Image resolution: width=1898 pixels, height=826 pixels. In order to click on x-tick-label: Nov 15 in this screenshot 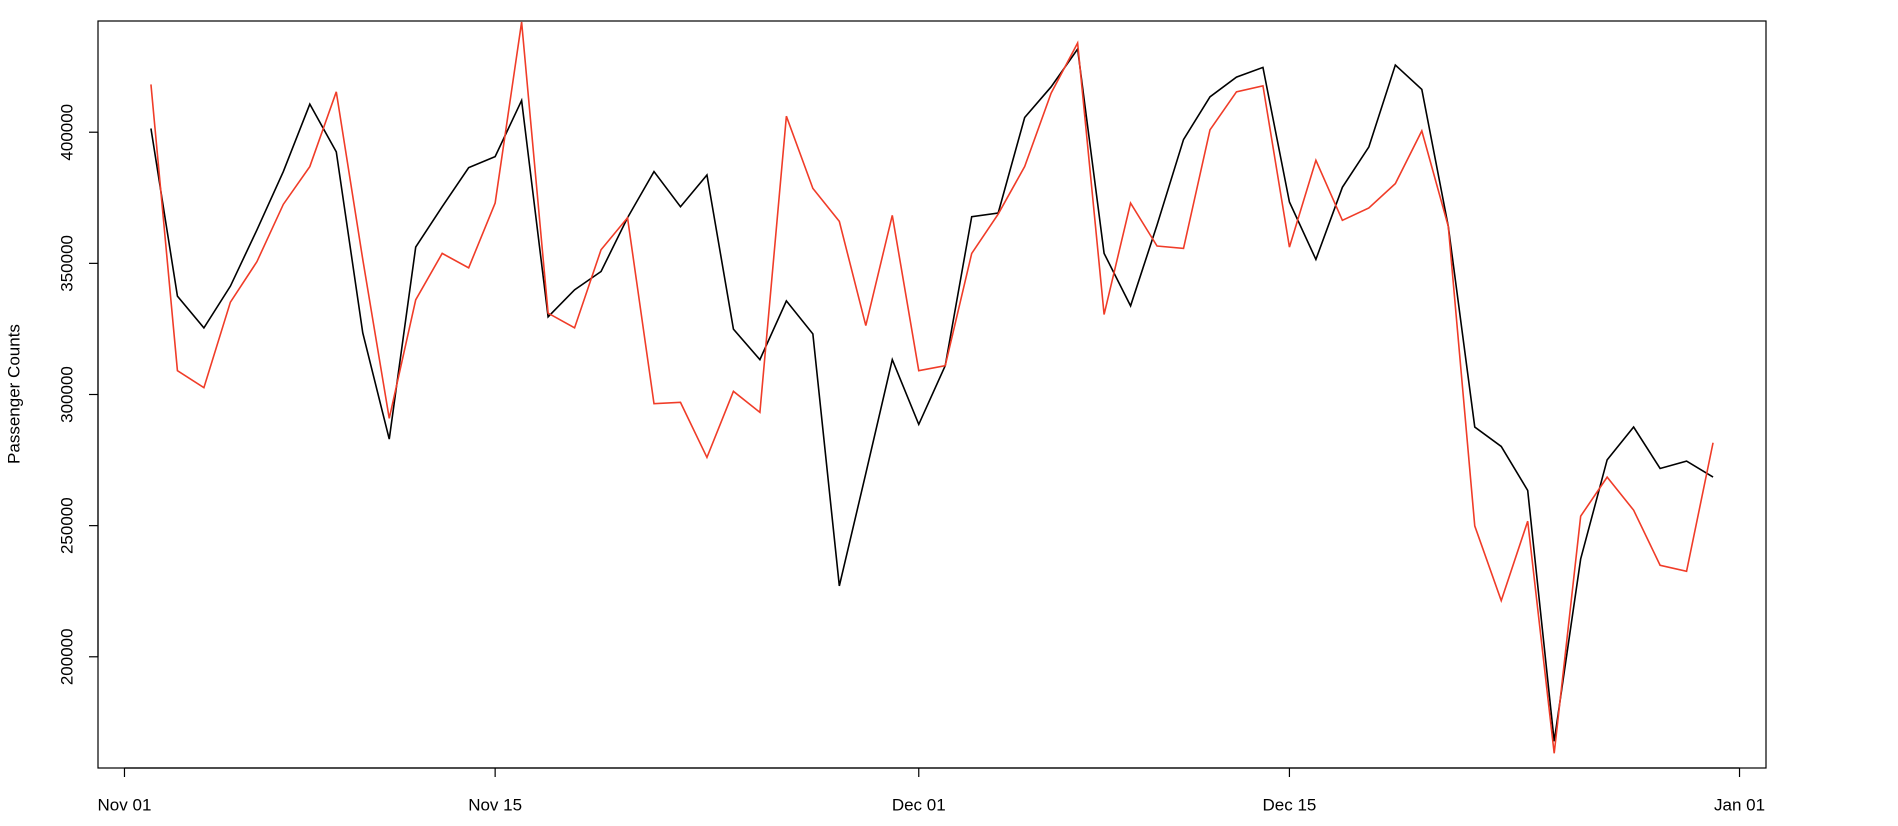, I will do `click(495, 804)`.